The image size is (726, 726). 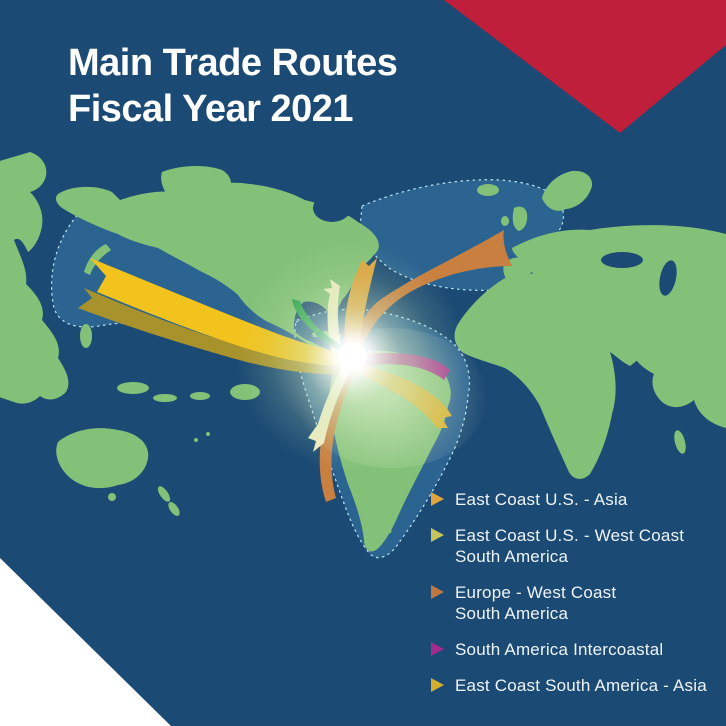 What do you see at coordinates (332, 208) in the screenshot?
I see `hudson-bay` at bounding box center [332, 208].